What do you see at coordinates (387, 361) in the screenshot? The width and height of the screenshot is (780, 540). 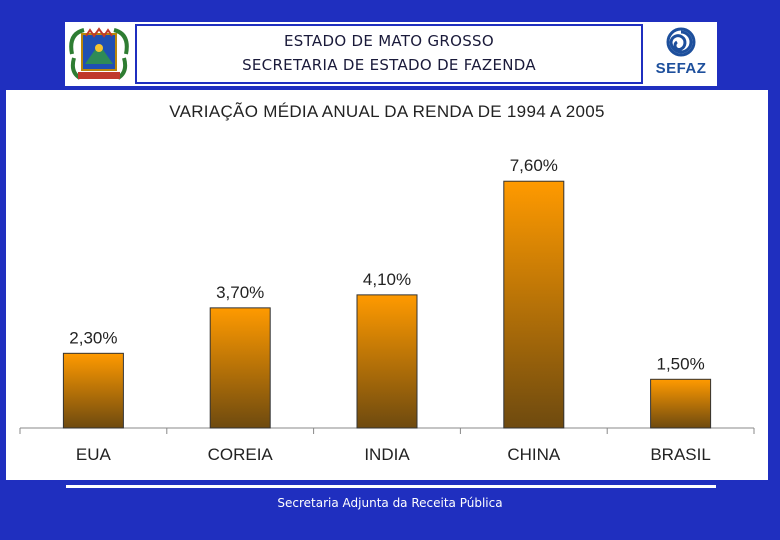 I see `bar-india` at bounding box center [387, 361].